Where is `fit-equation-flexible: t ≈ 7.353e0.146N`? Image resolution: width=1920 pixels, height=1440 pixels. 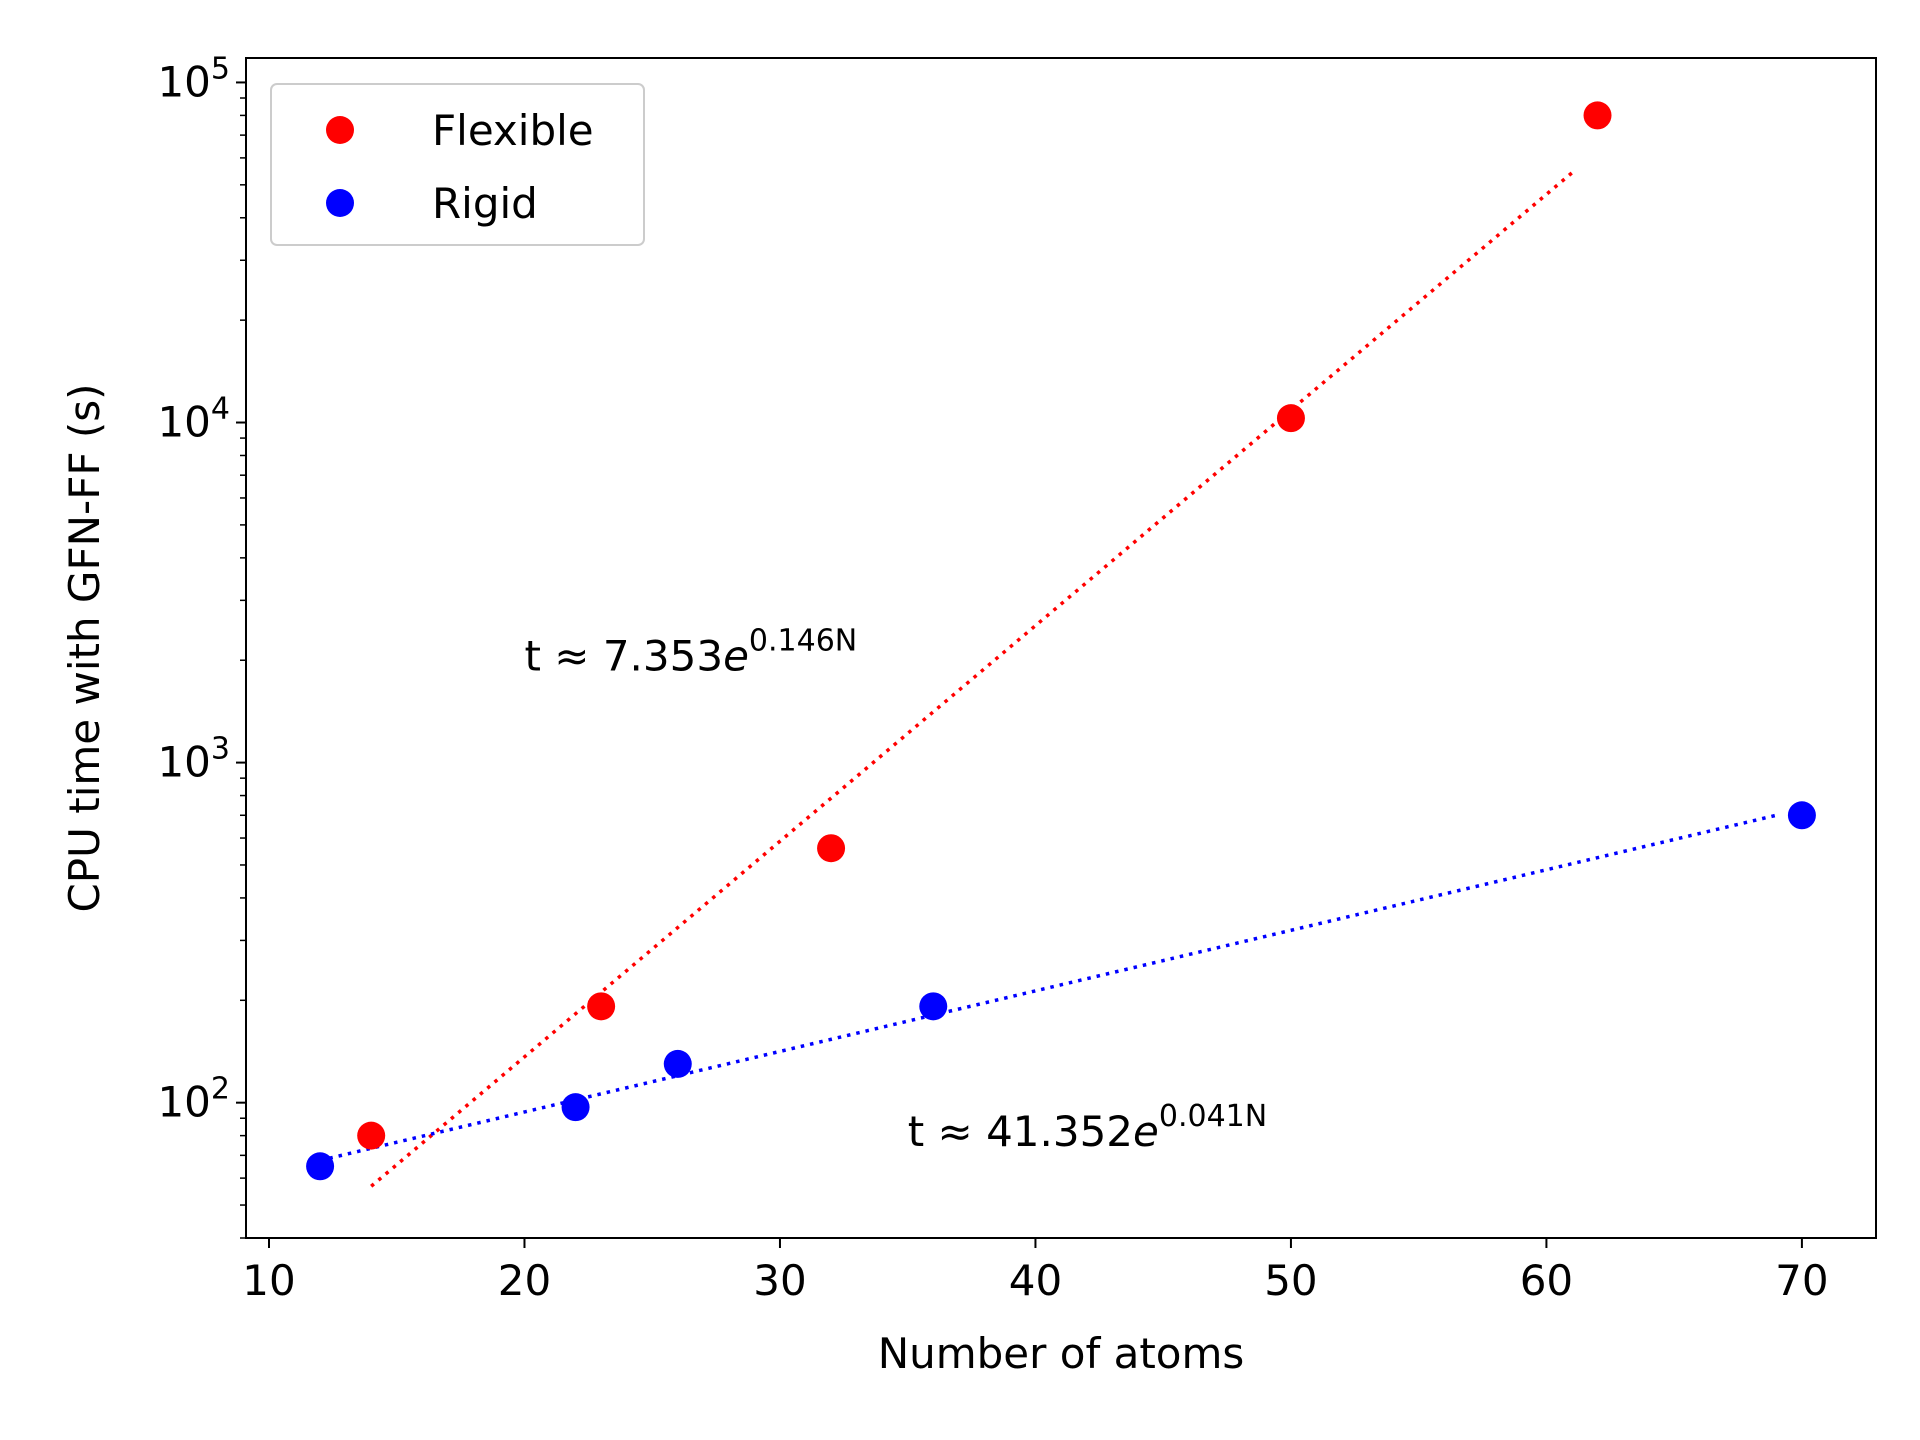 fit-equation-flexible: t ≈ 7.353e0.146N is located at coordinates (690, 652).